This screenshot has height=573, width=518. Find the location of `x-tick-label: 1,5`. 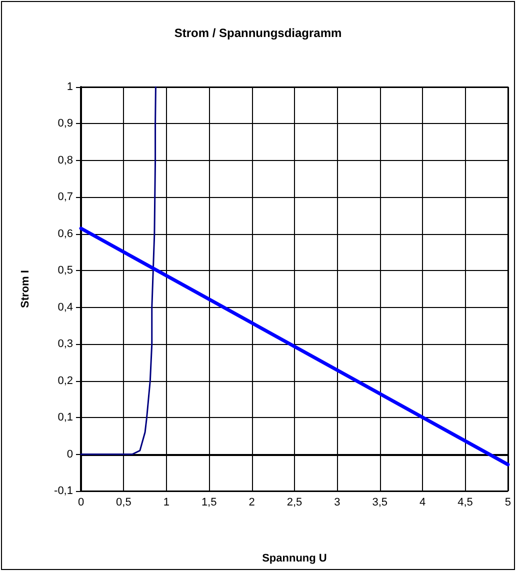

x-tick-label: 1,5 is located at coordinates (209, 502).